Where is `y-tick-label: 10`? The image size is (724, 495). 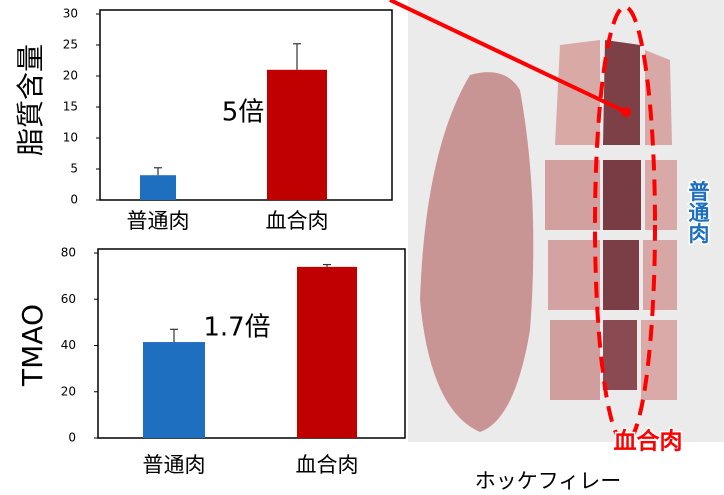 y-tick-label: 10 is located at coordinates (70, 138).